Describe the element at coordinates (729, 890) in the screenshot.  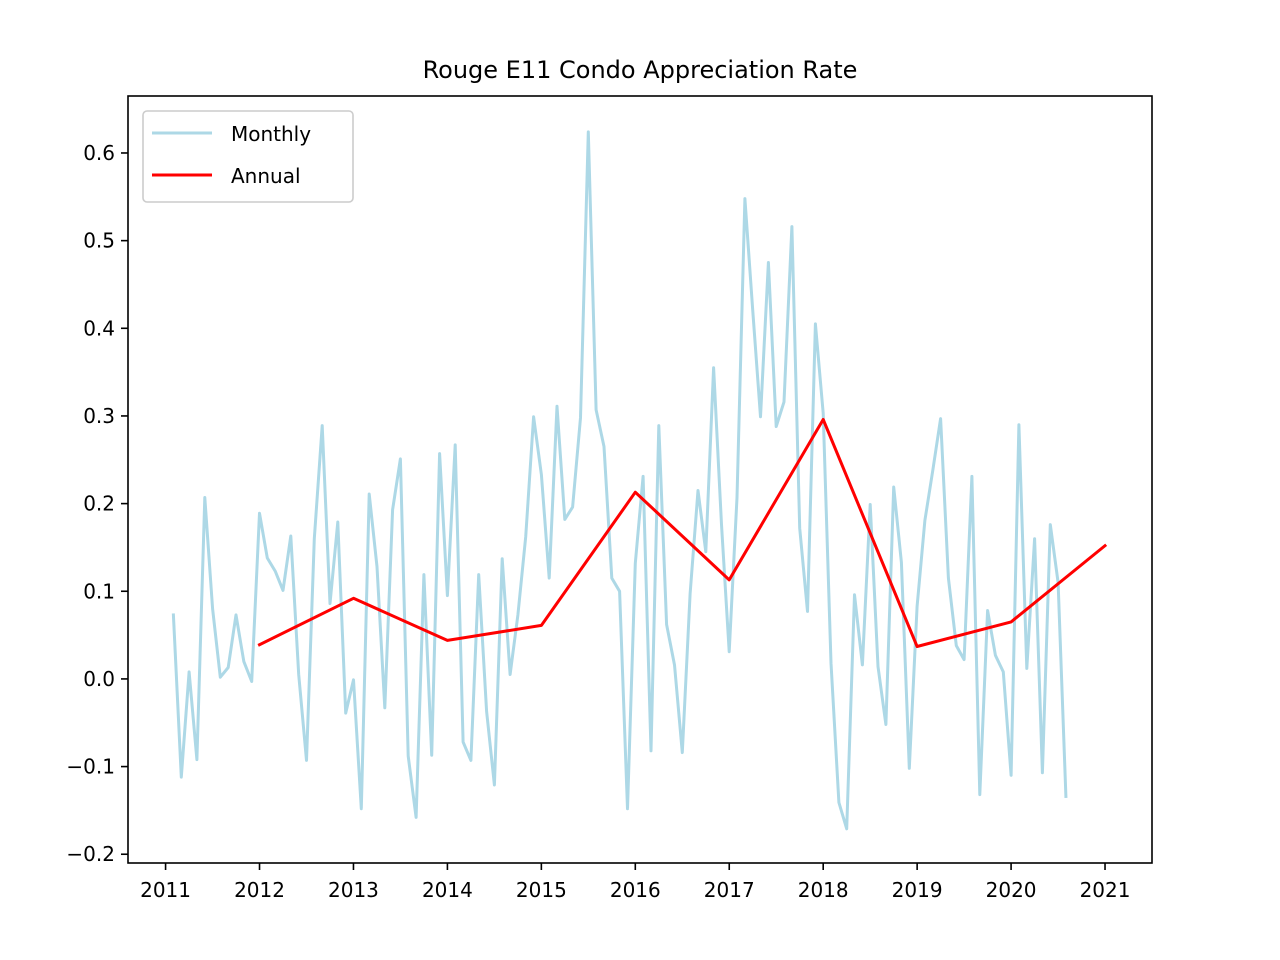
I see `x-tick-label: 2017` at that location.